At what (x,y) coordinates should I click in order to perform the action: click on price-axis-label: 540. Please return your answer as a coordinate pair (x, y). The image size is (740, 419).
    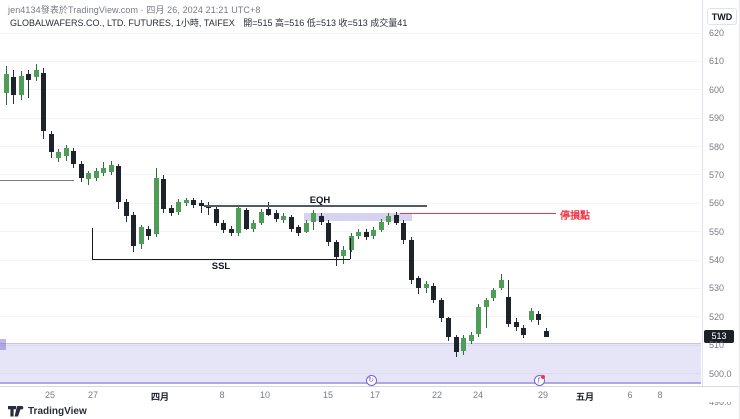
    Looking at the image, I should click on (717, 260).